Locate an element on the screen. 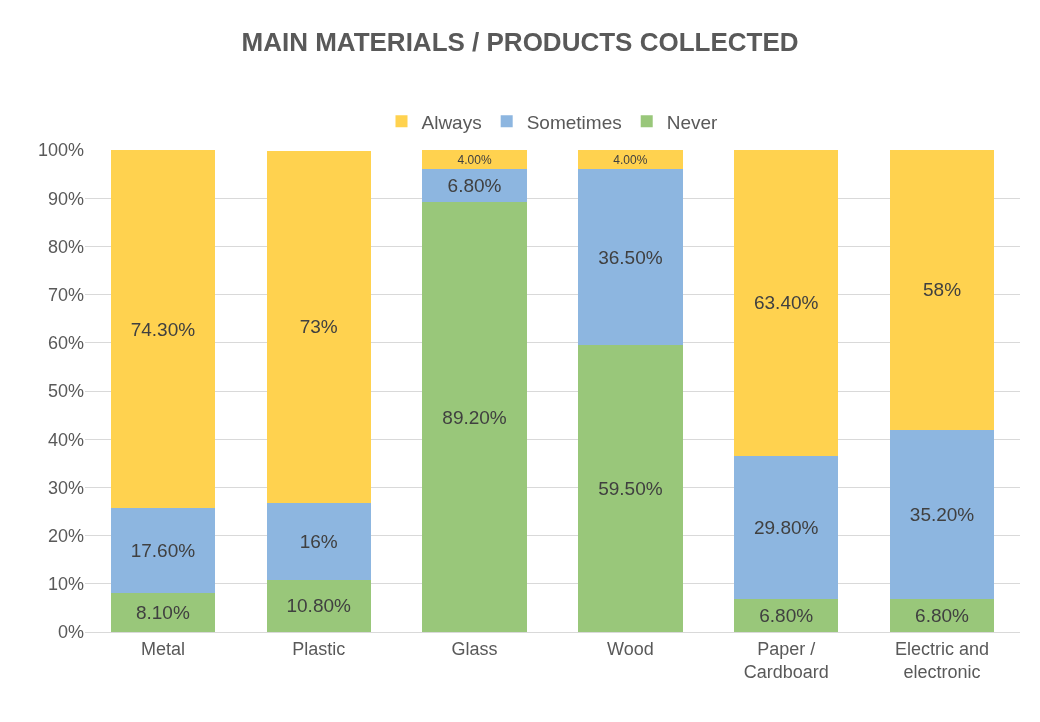  data-label: 59.50% is located at coordinates (630, 489).